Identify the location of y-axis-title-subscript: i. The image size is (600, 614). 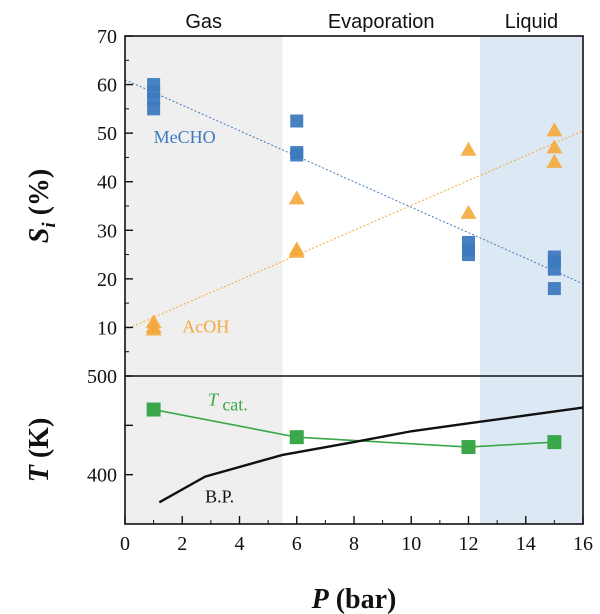
(49, 225).